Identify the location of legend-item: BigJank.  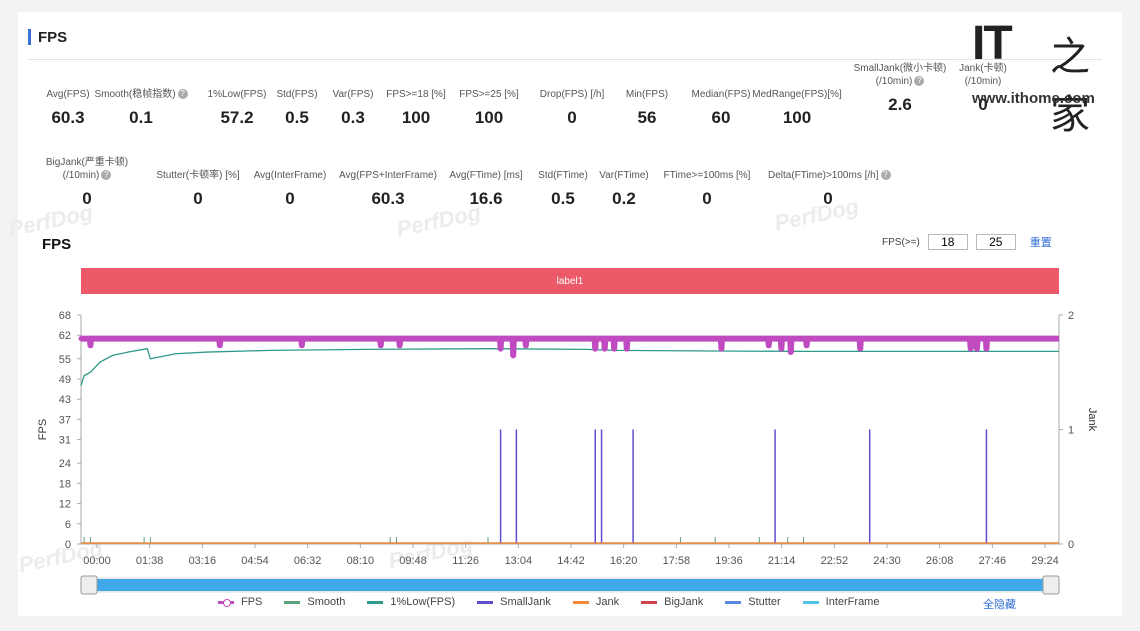
(672, 602).